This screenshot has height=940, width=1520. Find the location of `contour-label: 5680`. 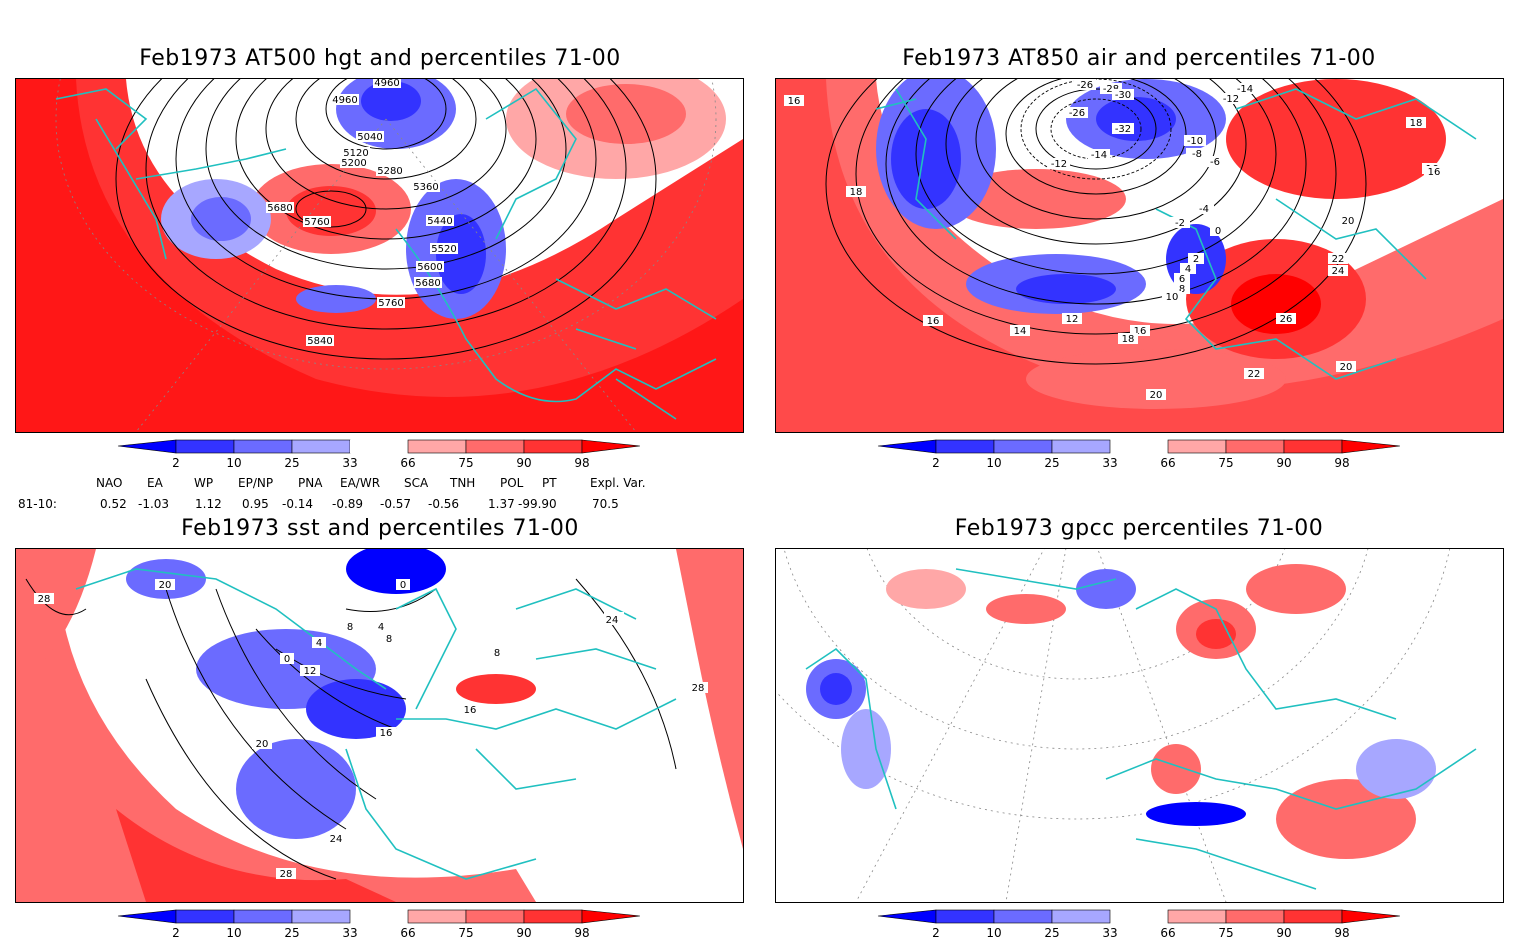

contour-label: 5680 is located at coordinates (428, 283).